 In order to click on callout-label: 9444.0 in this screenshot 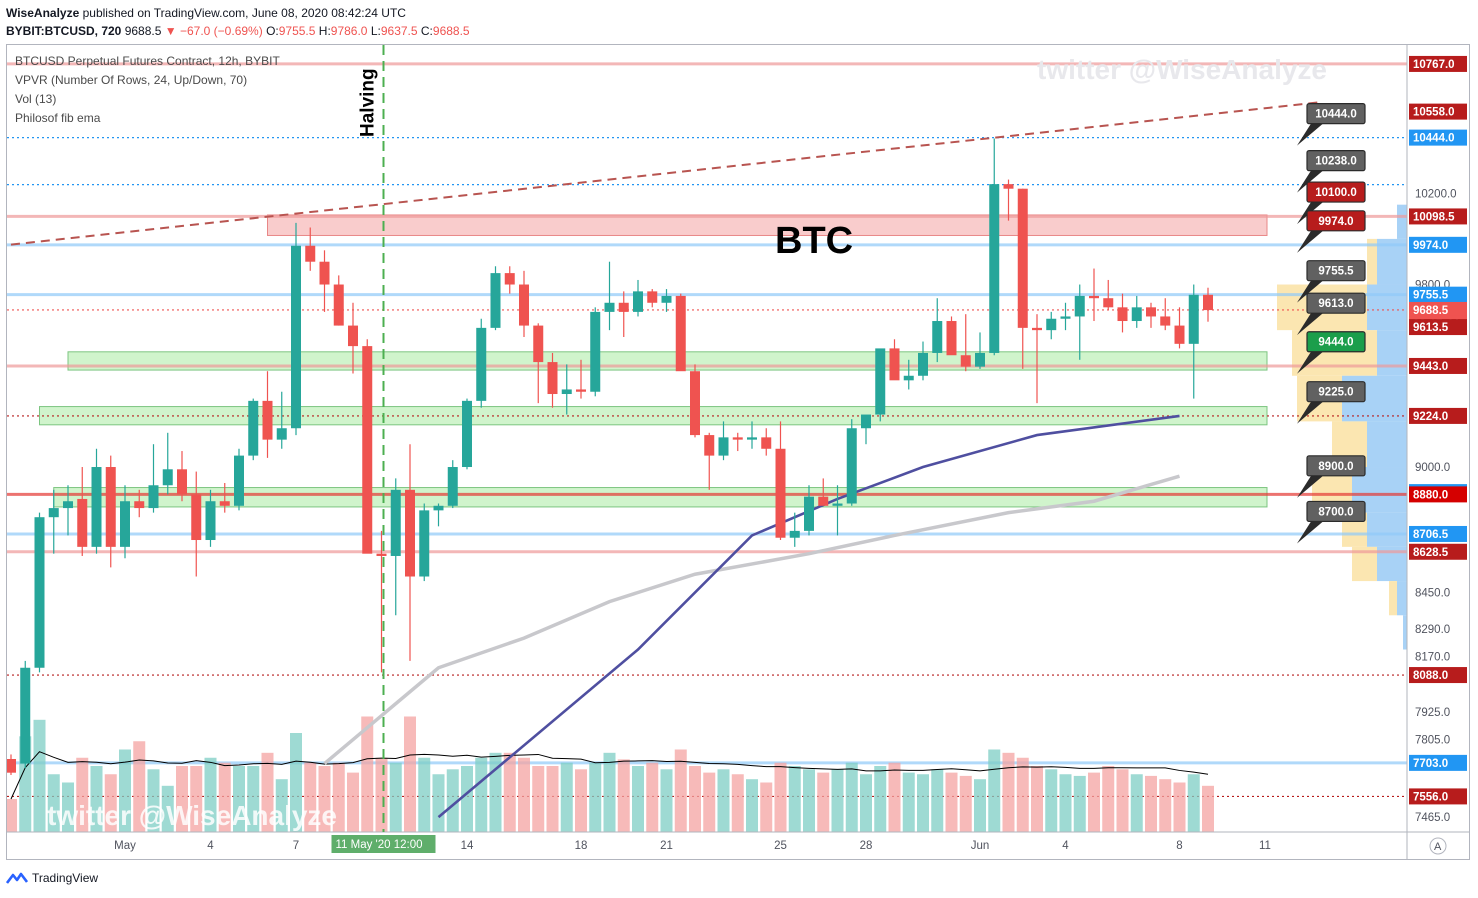, I will do `click(1335, 343)`.